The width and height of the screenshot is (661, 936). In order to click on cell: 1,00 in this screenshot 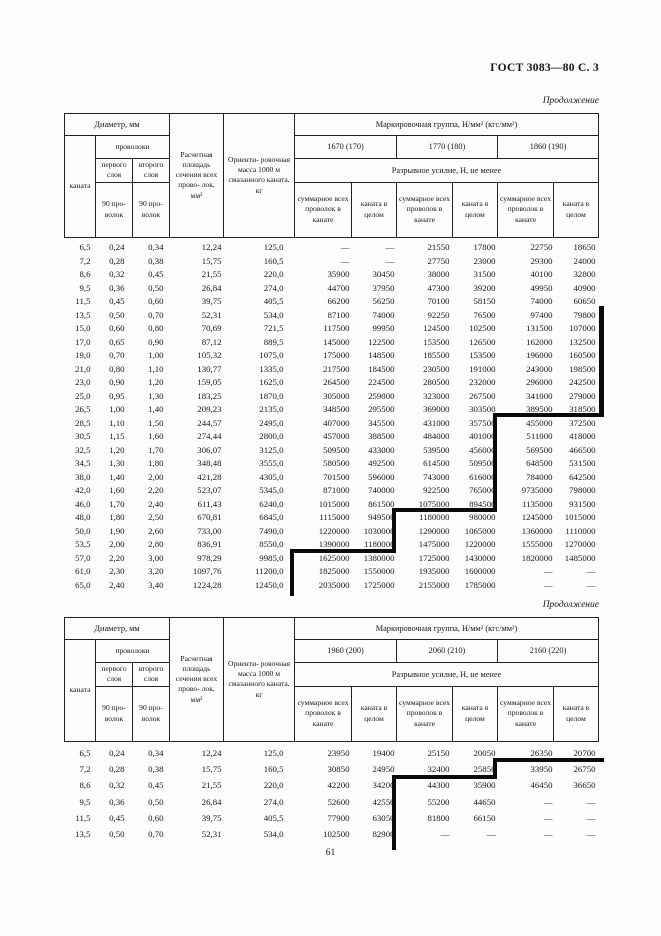, I will do `click(117, 409)`.